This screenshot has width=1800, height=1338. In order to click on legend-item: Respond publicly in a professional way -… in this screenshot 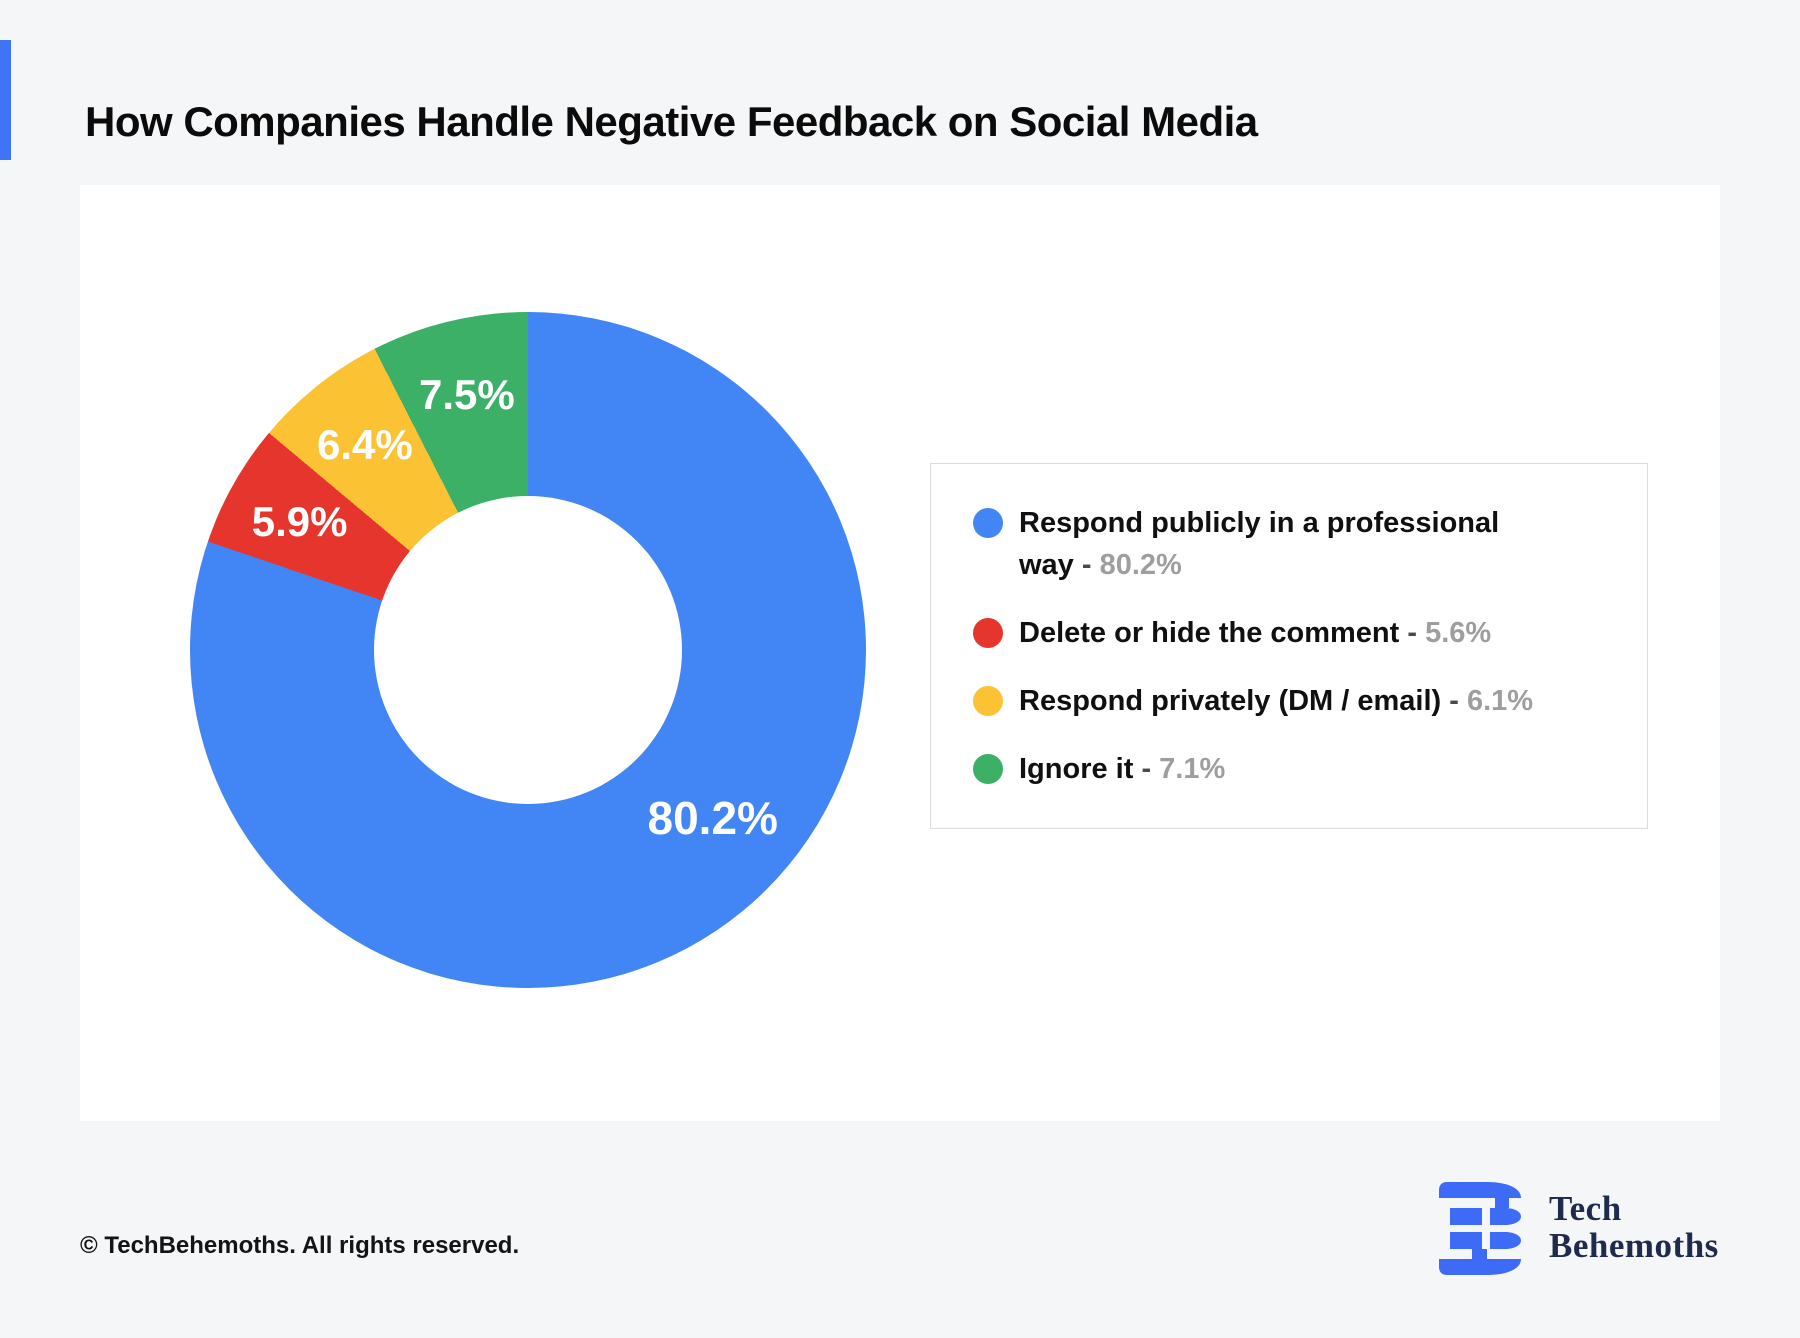, I will do `click(1295, 544)`.